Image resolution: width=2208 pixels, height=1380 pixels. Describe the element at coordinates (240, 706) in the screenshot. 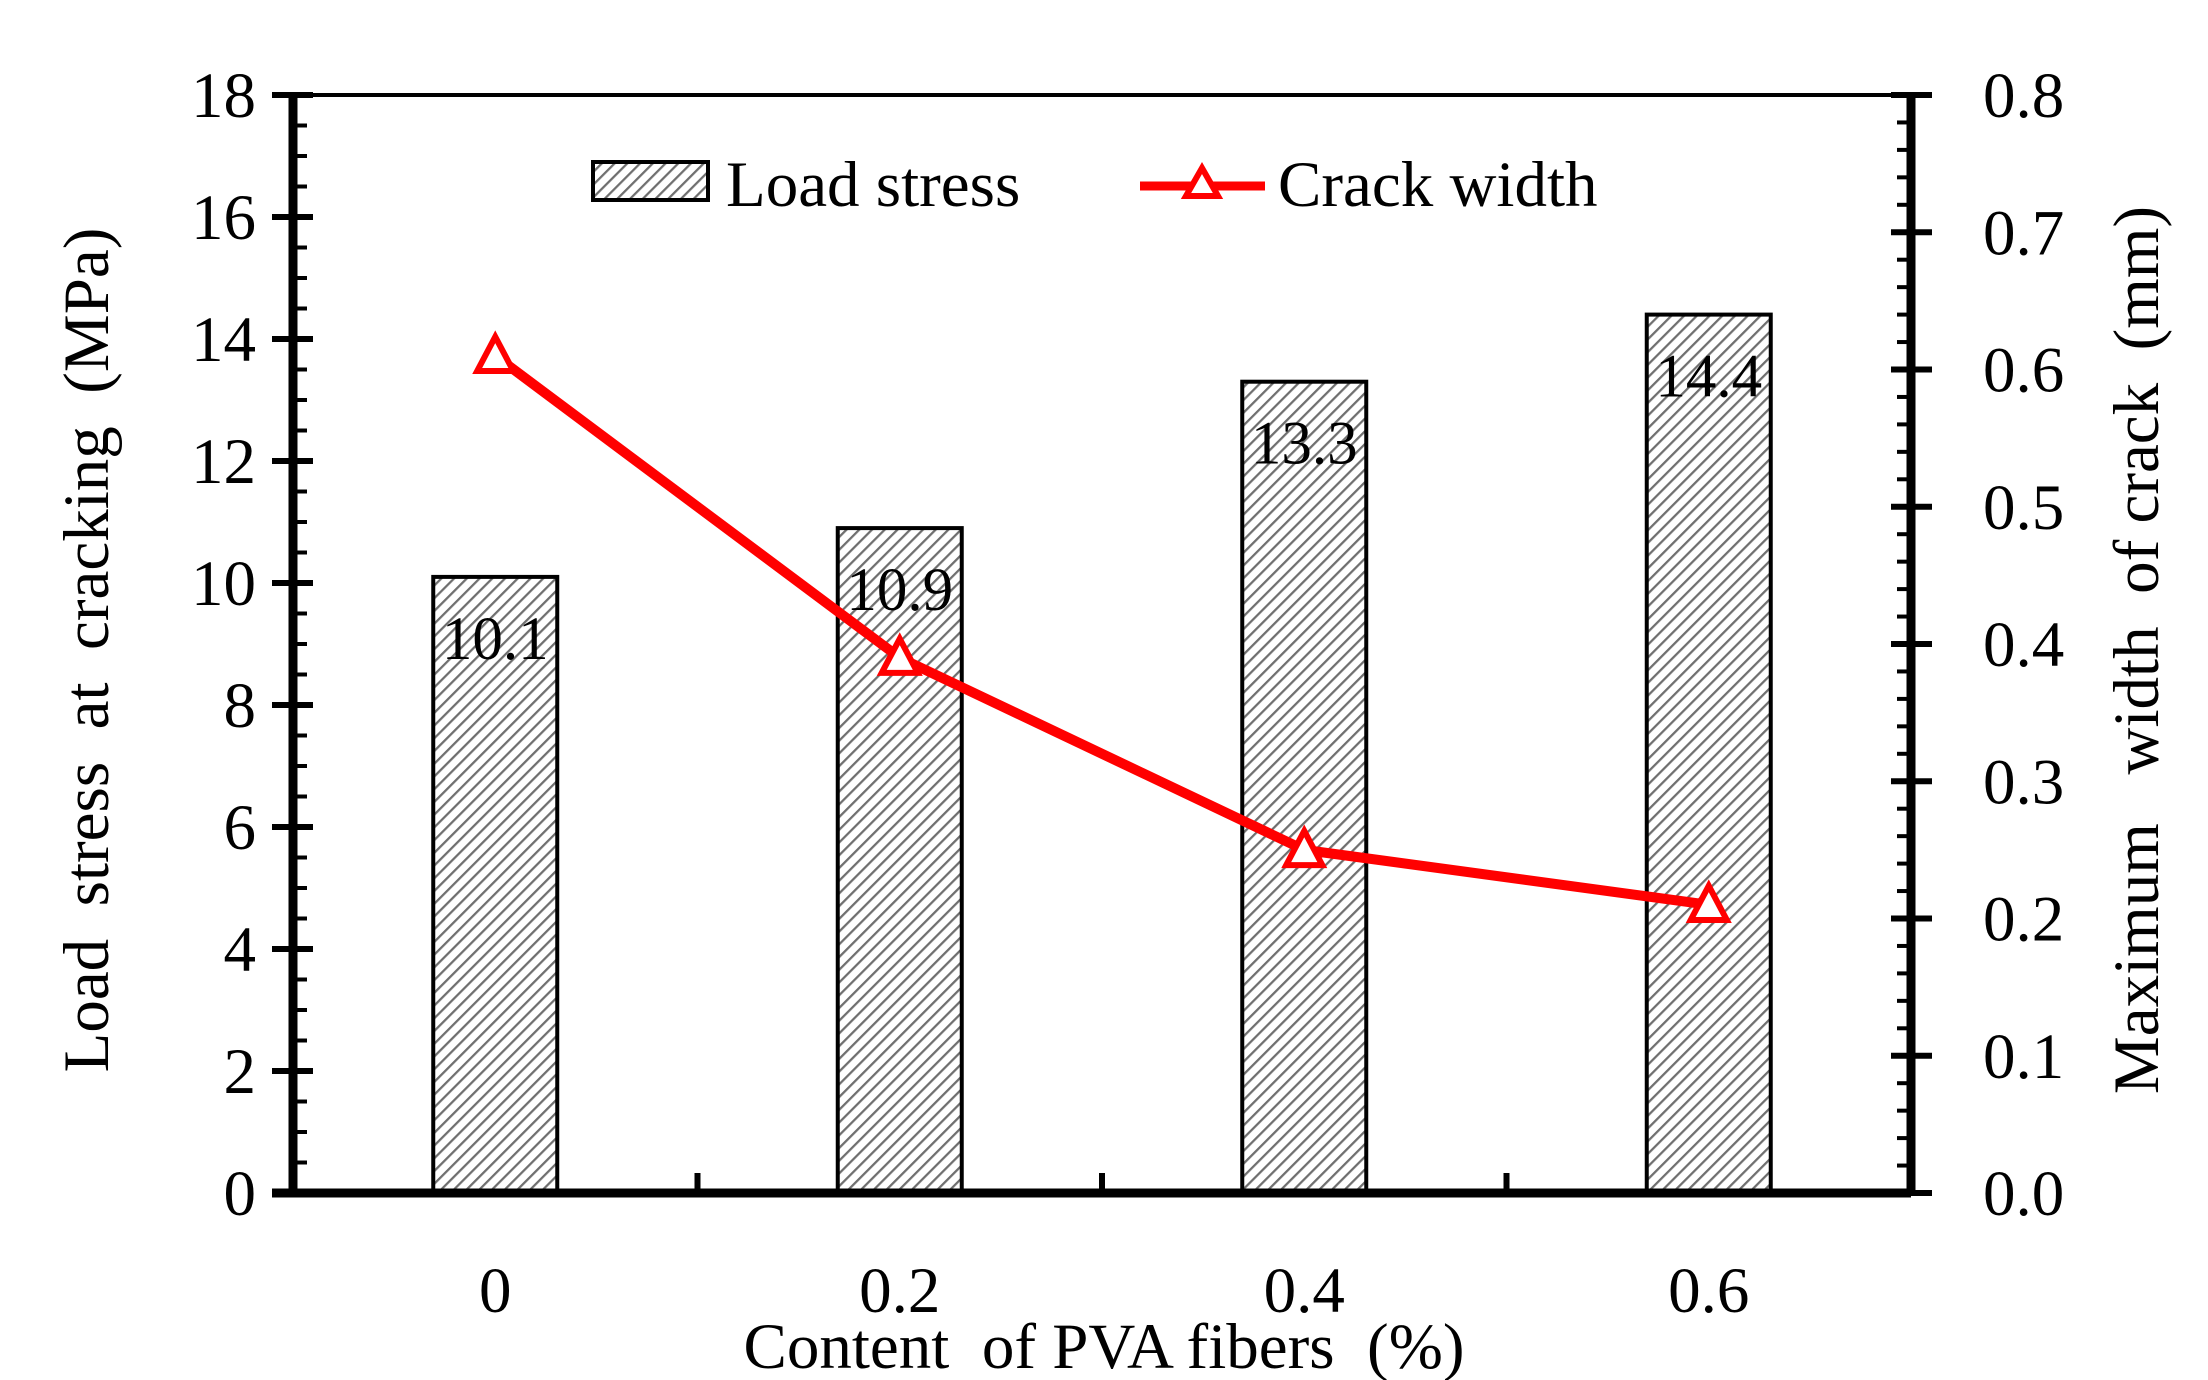

I see `y-tick-label-left-8: 8` at that location.